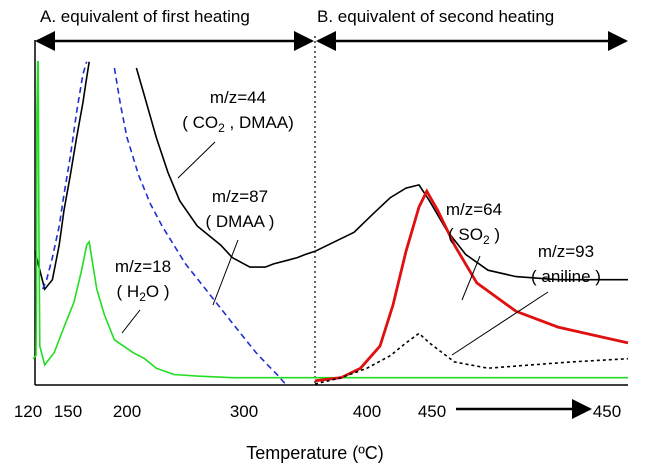  I want to click on series-label-species: ( SO2 ), so click(474, 236).